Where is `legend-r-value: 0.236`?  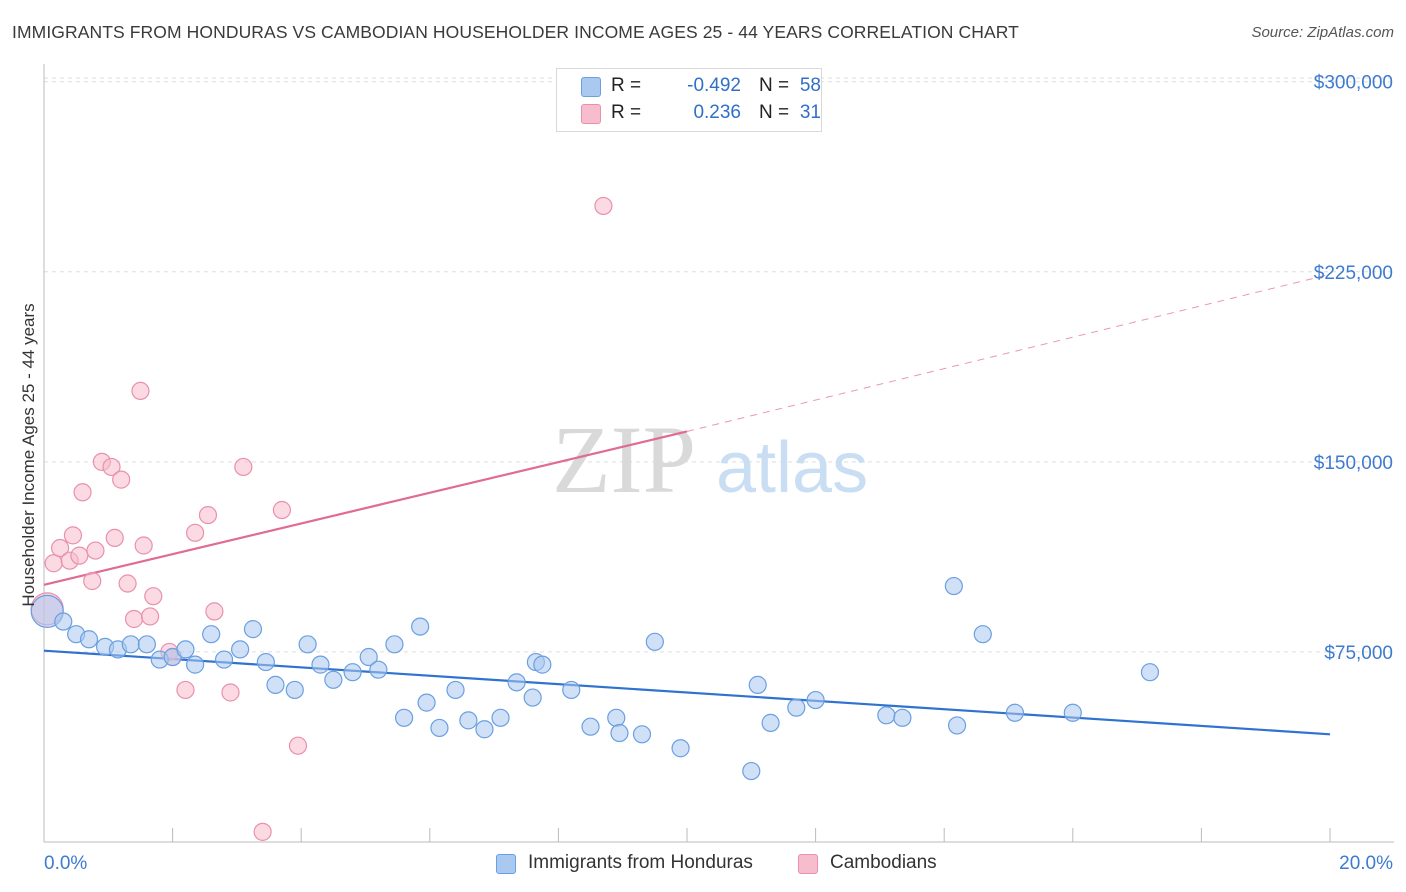
legend-r-value: 0.236 is located at coordinates (717, 112).